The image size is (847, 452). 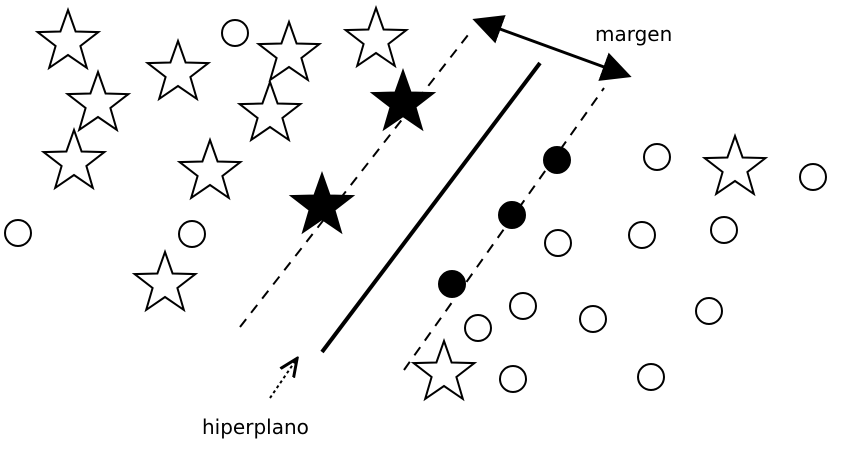 I want to click on hyperplane-pointer-arrow, so click(x=282, y=379).